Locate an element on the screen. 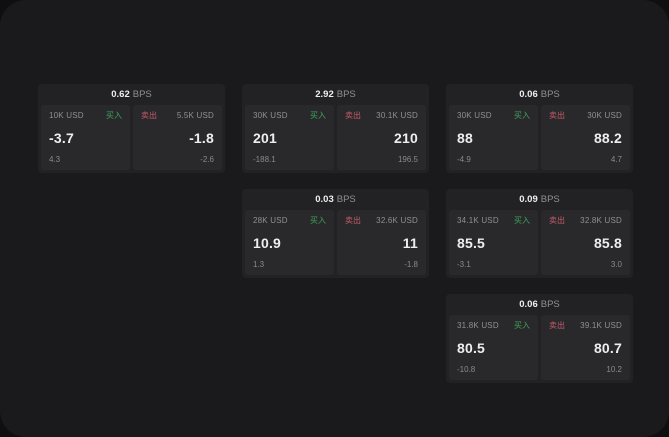 This screenshot has width=669, height=437. sell-panel: 卖出 32.6K USD 11 -1.8 is located at coordinates (381, 242).